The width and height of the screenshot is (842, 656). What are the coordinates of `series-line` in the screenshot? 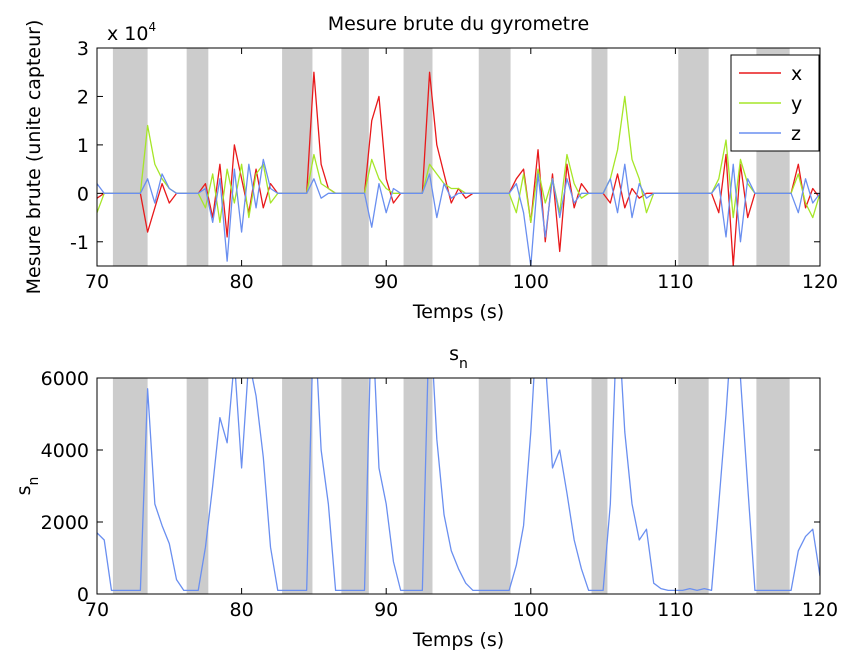 It's located at (458, 212).